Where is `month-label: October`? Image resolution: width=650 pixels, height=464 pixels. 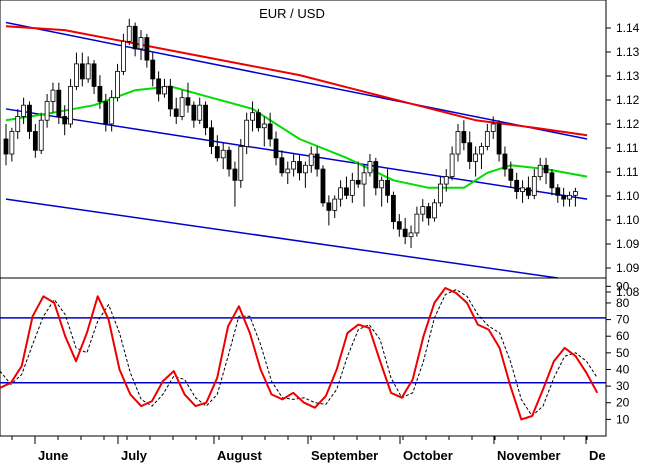 month-label: October is located at coordinates (428, 455).